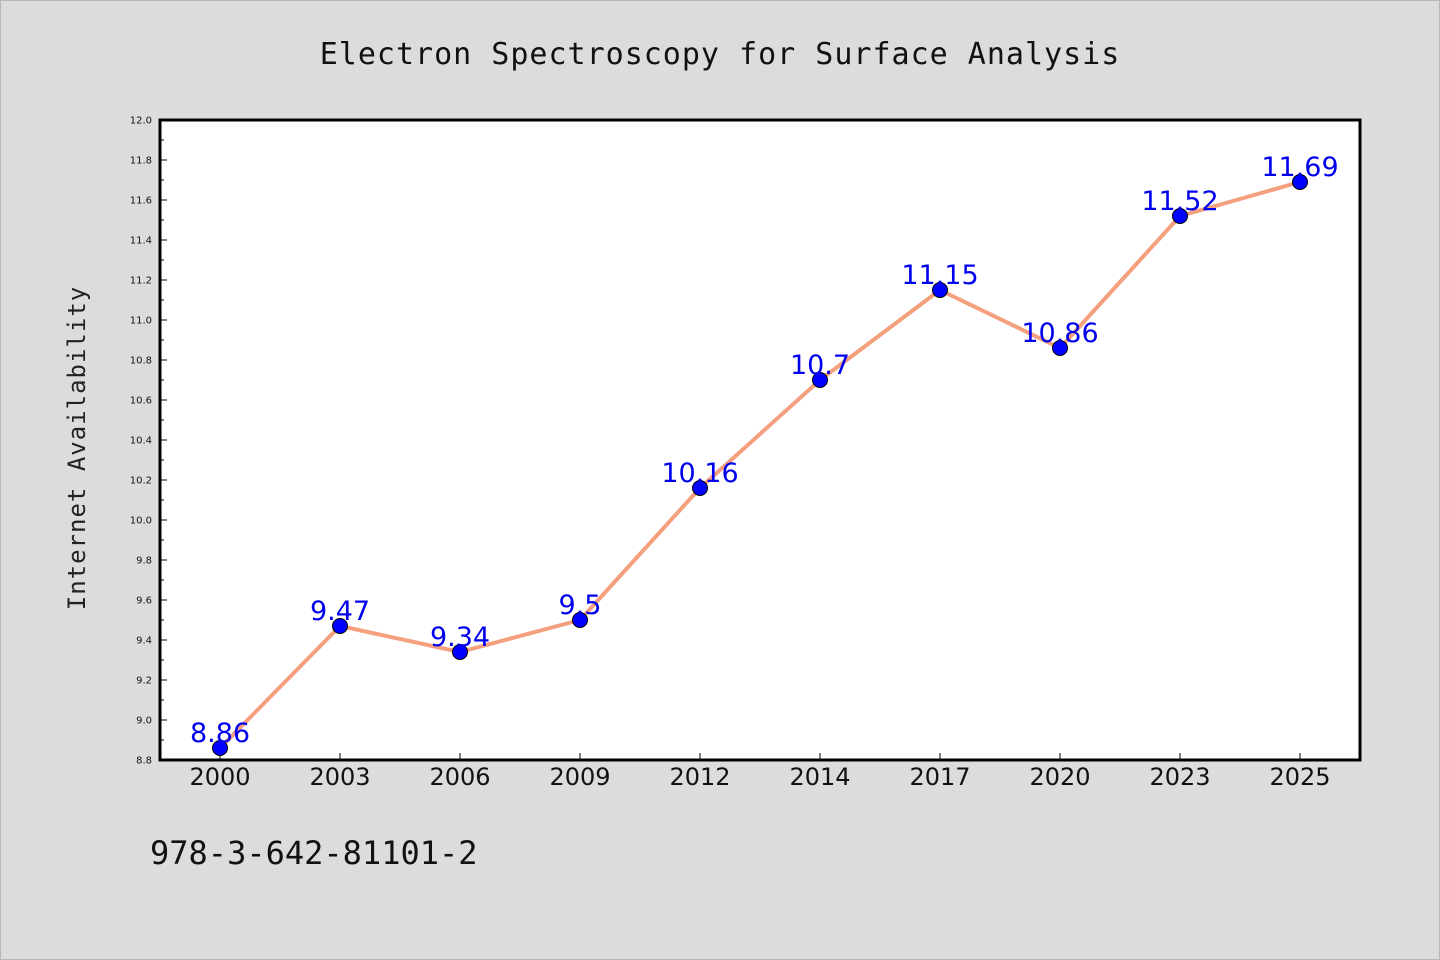  Describe the element at coordinates (460, 637) in the screenshot. I see `data-label: 9.34` at that location.